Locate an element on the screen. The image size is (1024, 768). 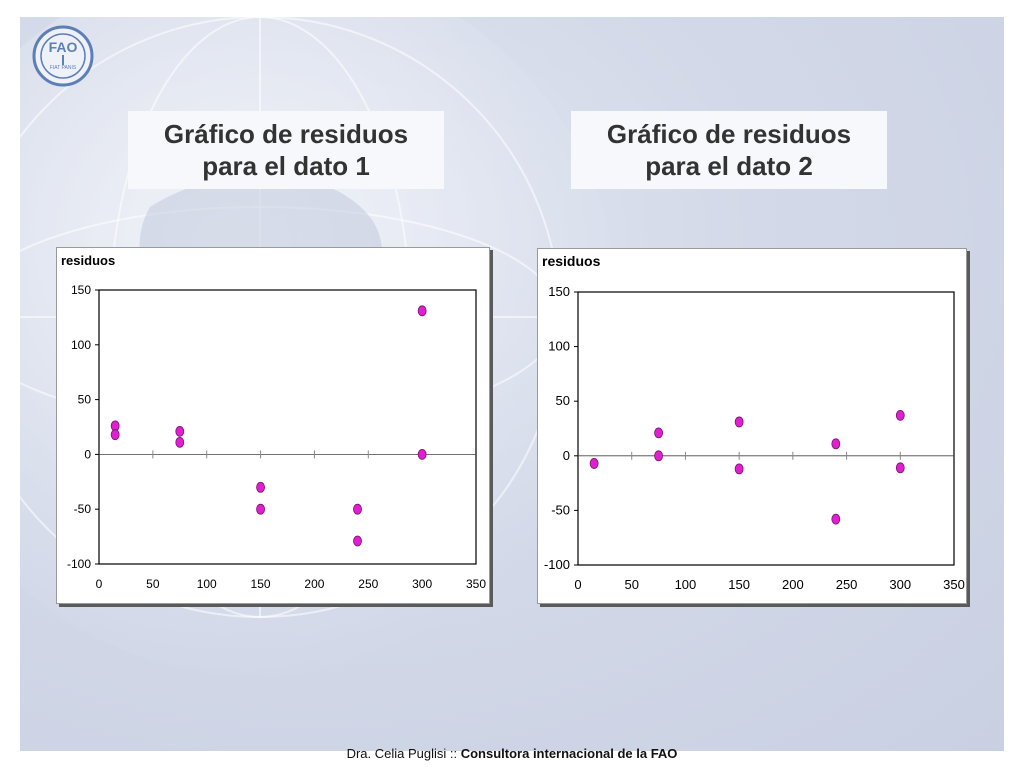
fao-logo: FAO FIAT PANIS is located at coordinates (63, 56).